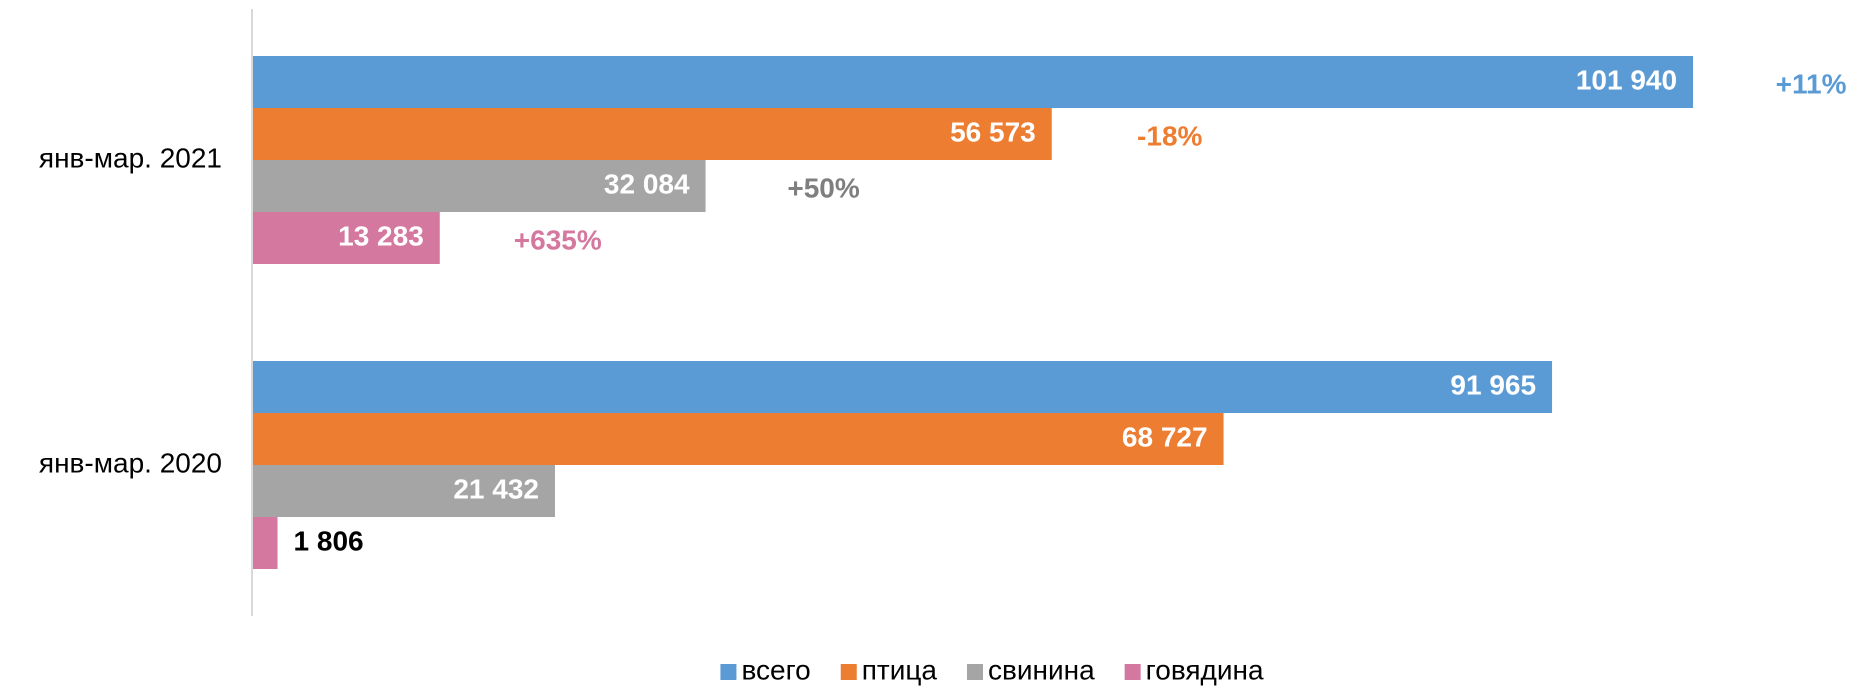  I want to click on legend-label: всего, so click(775, 669).